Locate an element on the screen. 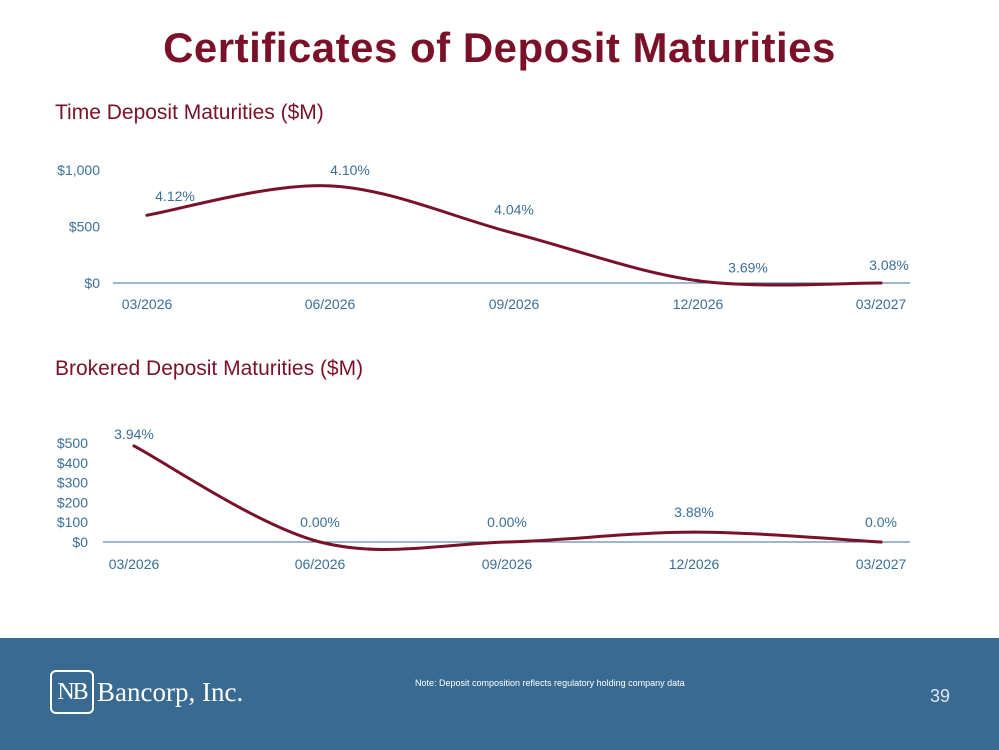 Image resolution: width=999 pixels, height=750 pixels. data-label: 4.10% is located at coordinates (350, 170).